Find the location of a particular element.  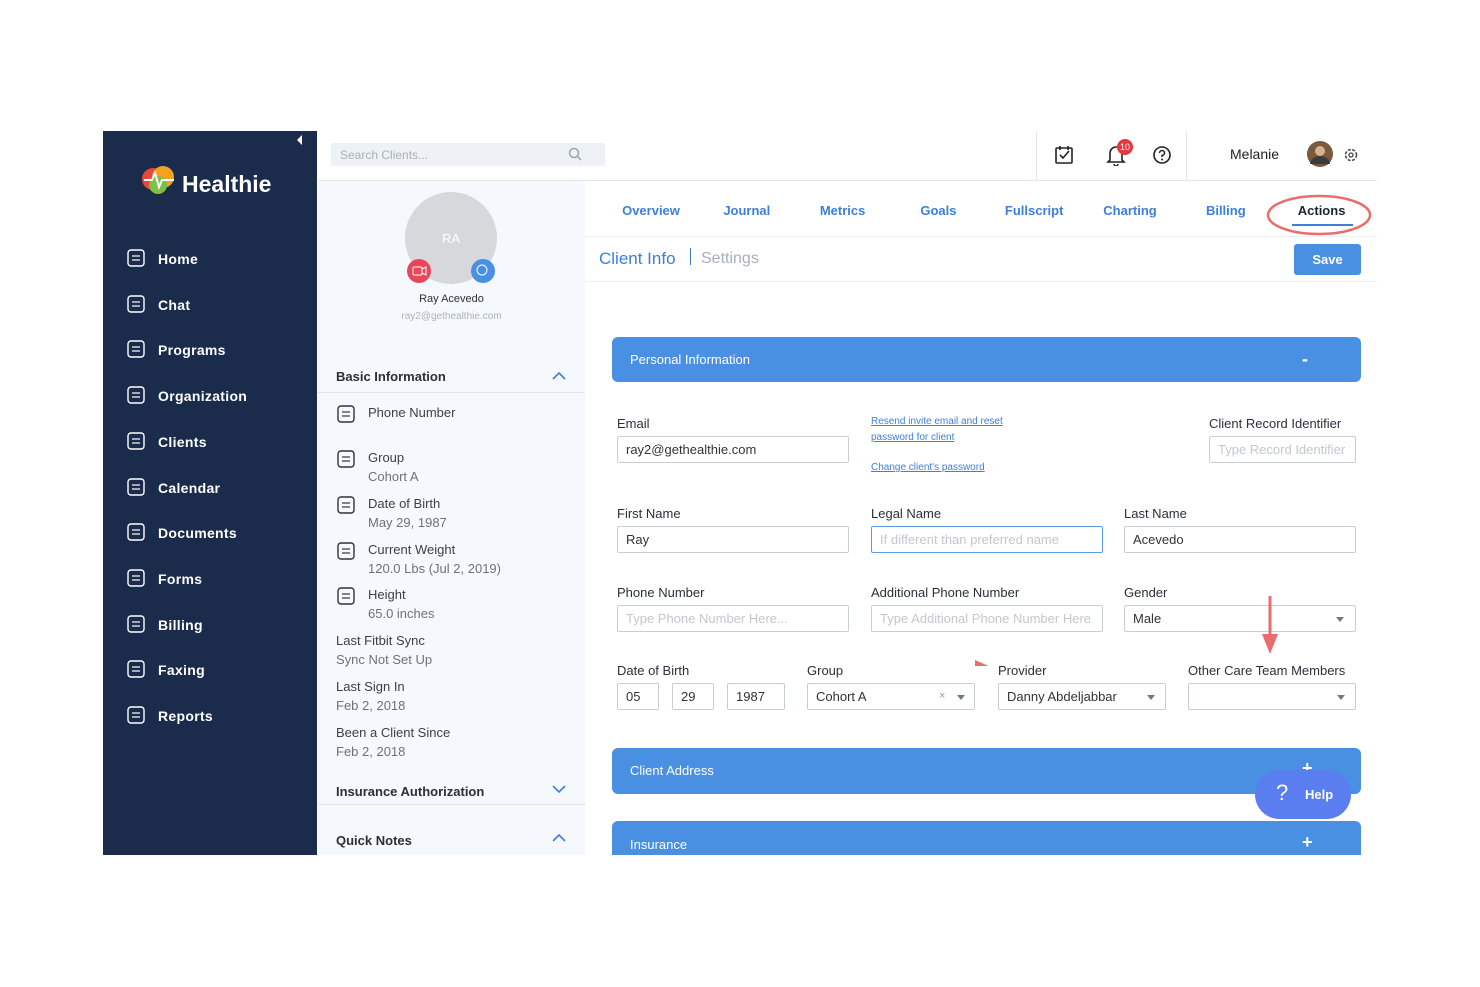

collapse-icon is located at coordinates (300, 140).